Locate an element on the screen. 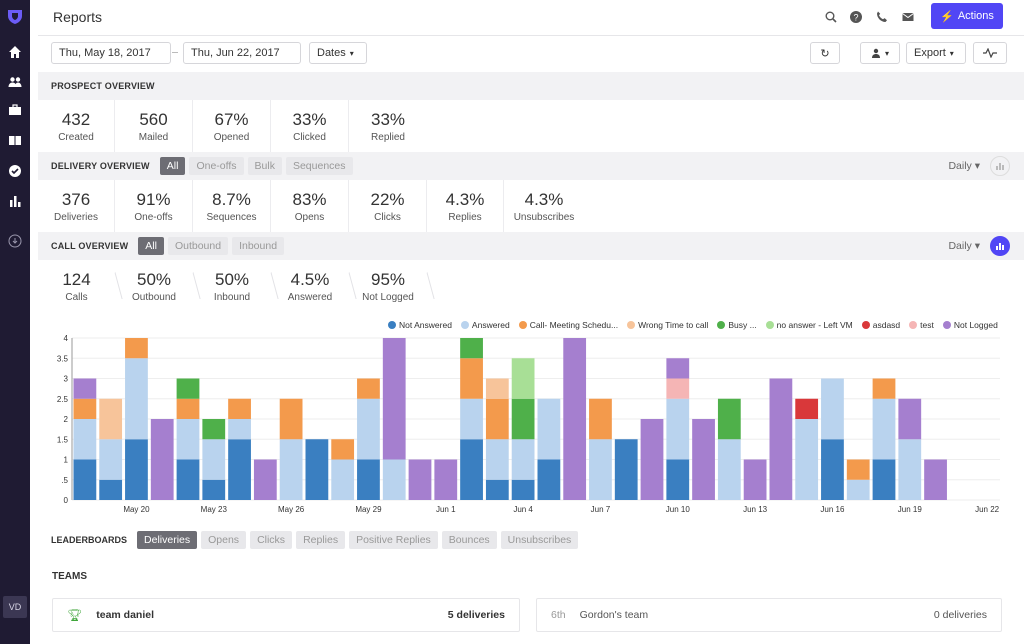  bar-chart-icon is located at coordinates (15, 201).